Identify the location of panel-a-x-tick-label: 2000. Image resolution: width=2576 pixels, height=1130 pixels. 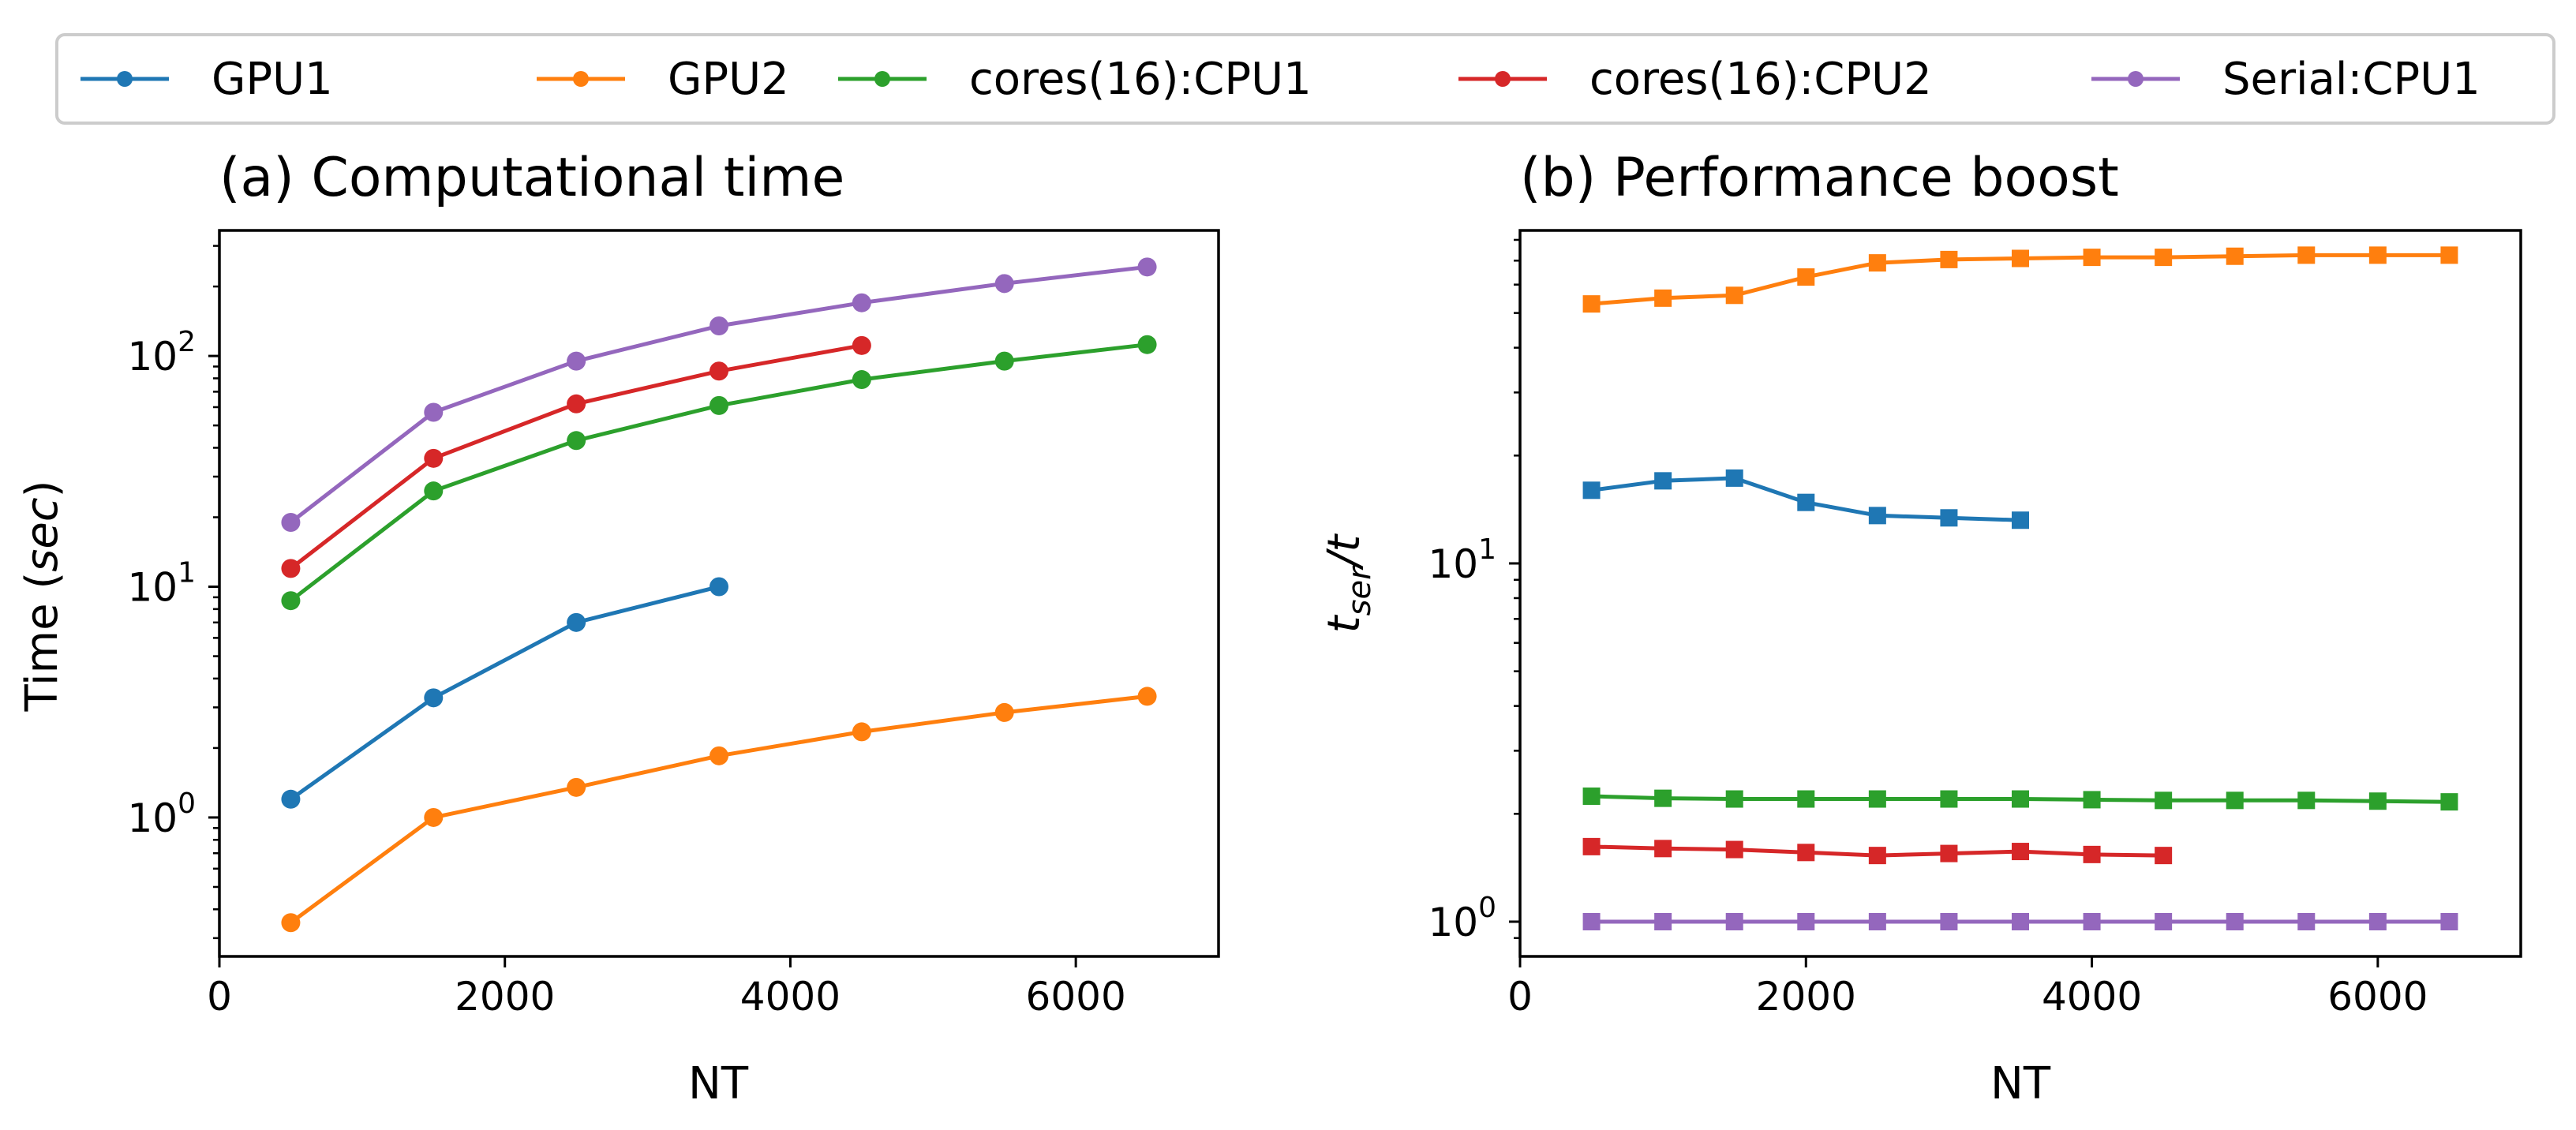
(505, 997).